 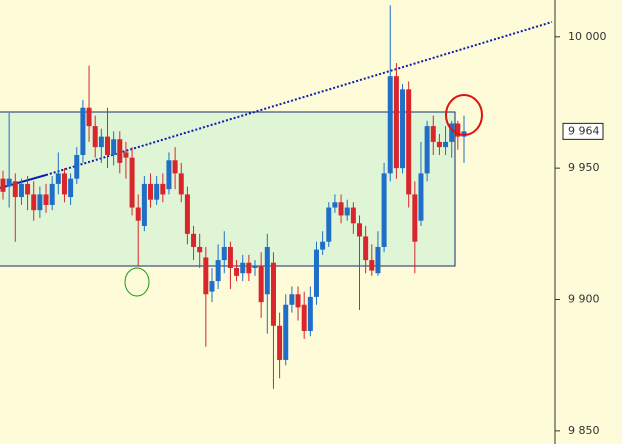 I want to click on y-tick-label: 9 950, so click(x=584, y=167).